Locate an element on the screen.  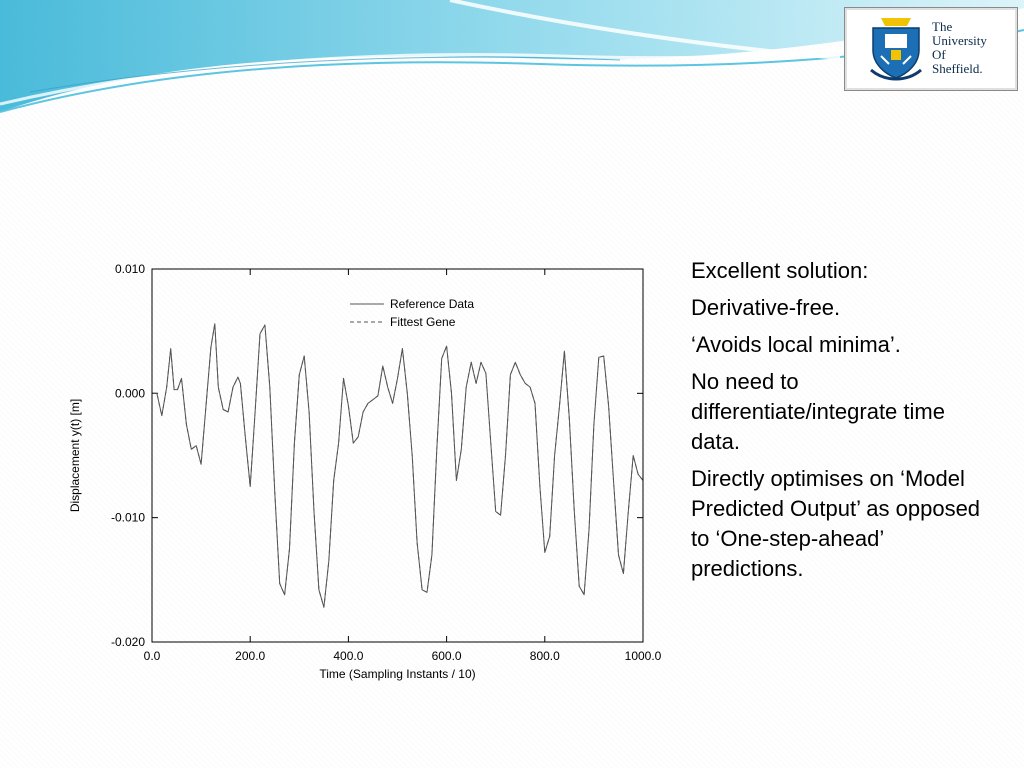
x-tick-label: 1000.0 is located at coordinates (643, 656).